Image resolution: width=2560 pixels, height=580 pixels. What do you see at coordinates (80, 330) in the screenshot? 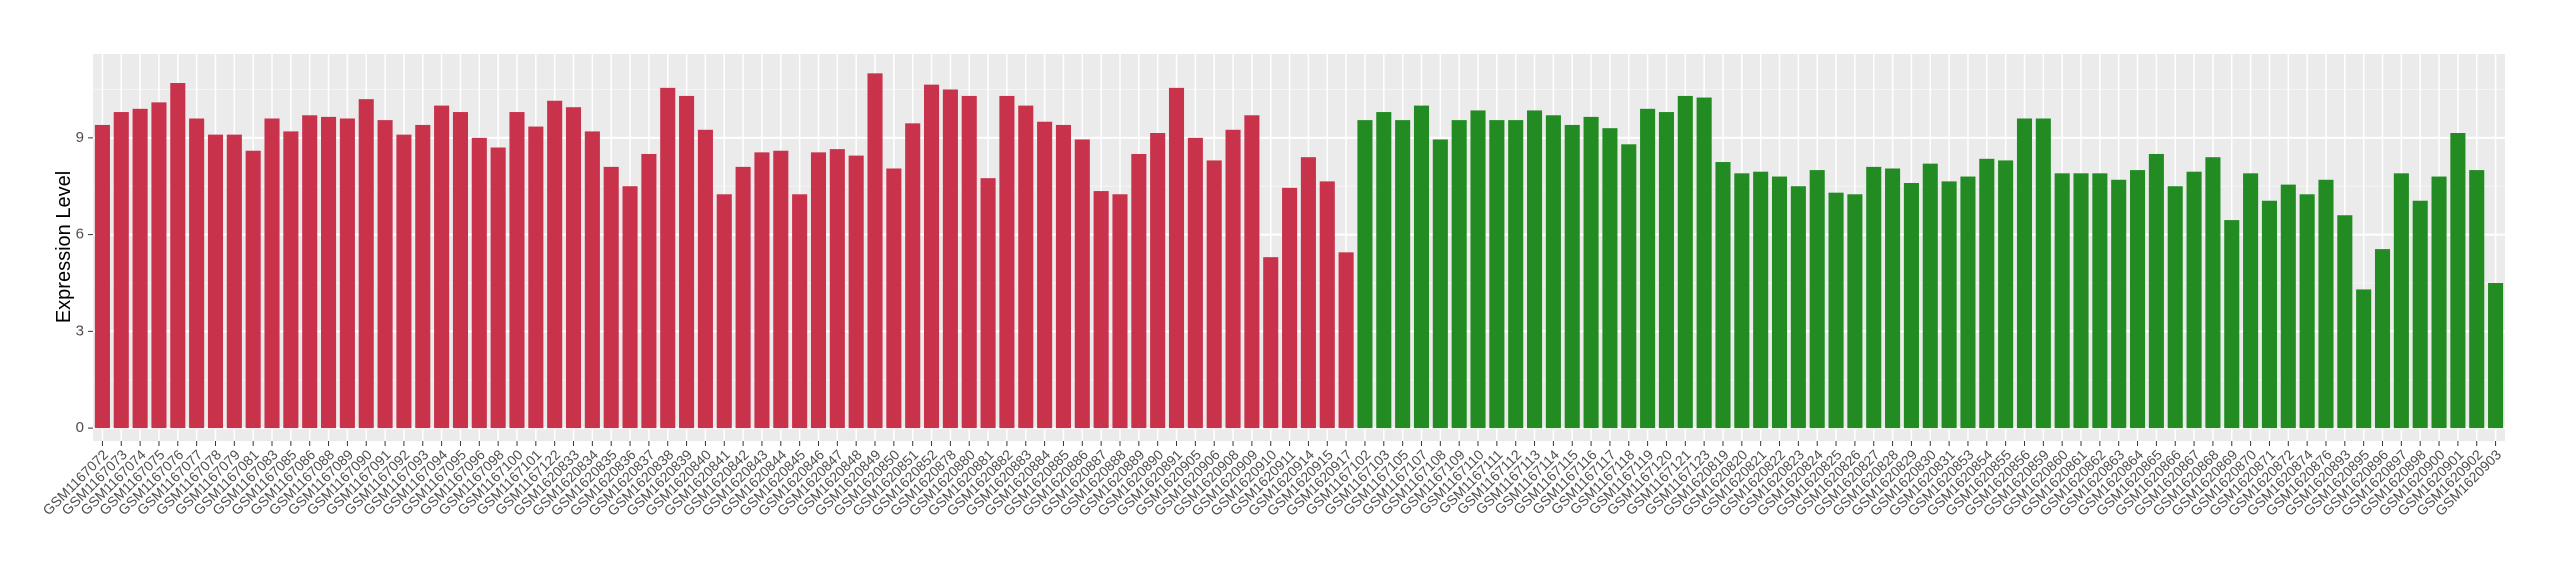
I see `y-tick-label: 3` at bounding box center [80, 330].